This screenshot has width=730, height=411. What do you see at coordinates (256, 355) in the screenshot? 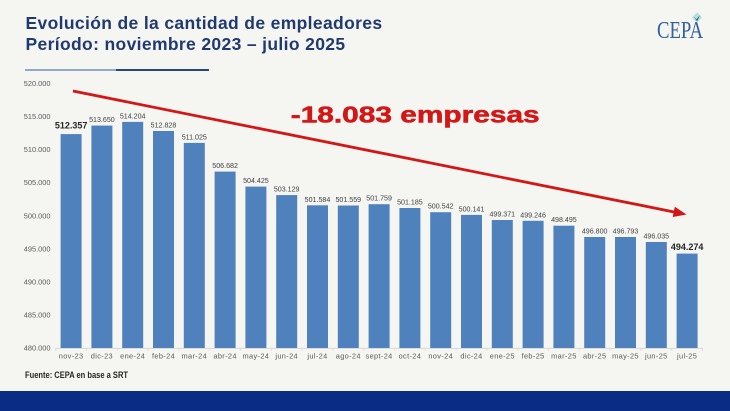
I see `svg-text: may-24` at bounding box center [256, 355].